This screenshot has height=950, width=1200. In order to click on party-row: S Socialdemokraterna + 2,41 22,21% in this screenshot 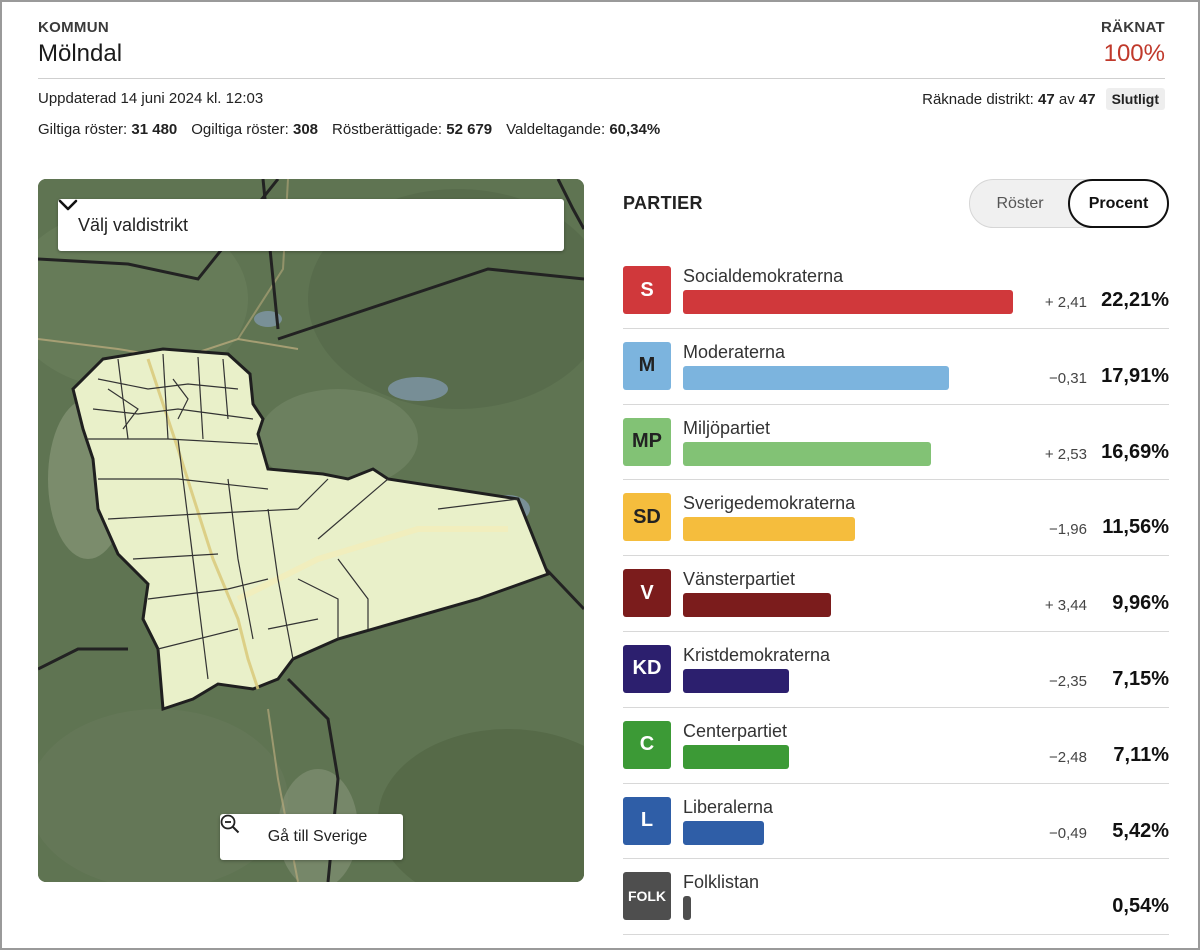, I will do `click(896, 291)`.